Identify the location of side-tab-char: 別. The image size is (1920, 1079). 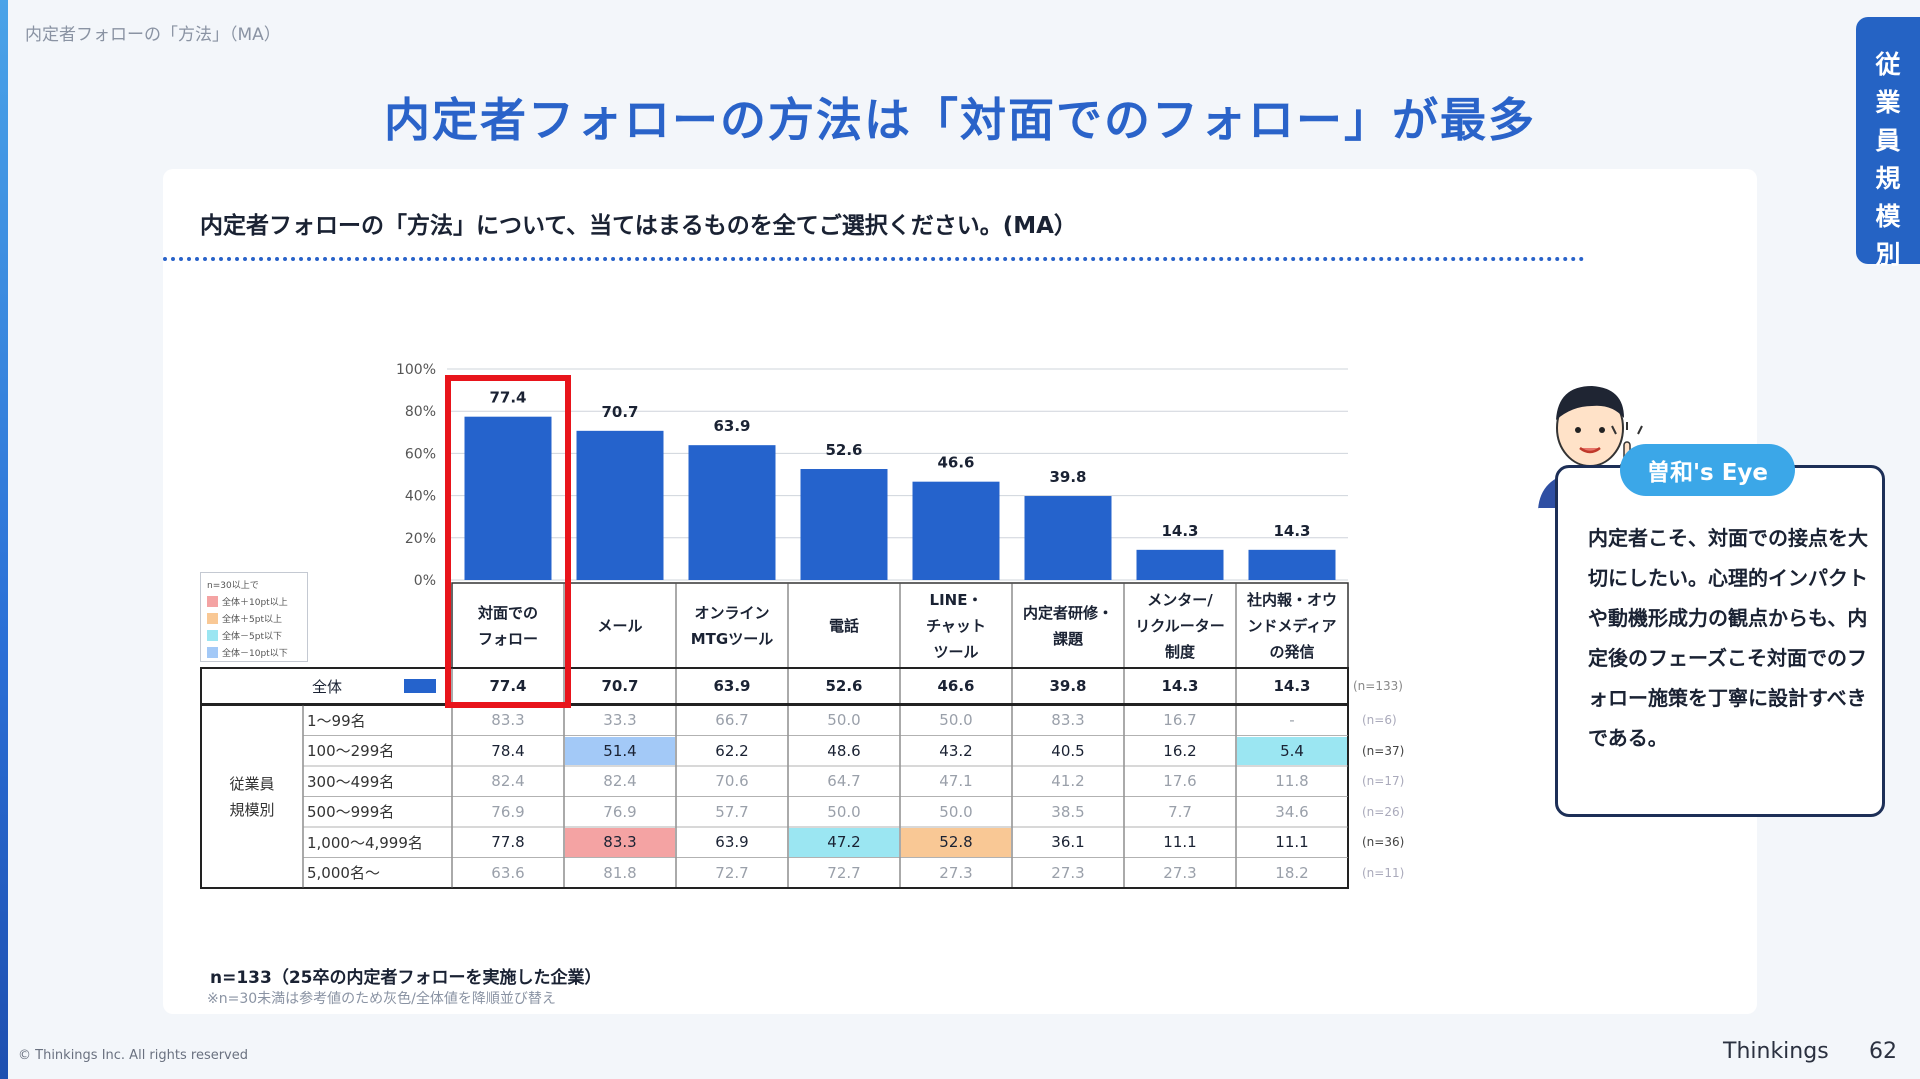
(1888, 254).